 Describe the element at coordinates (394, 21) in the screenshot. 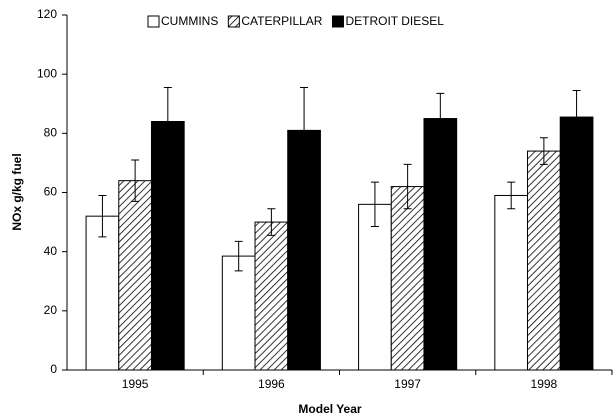

I see `legend-label: DETROIT DIESEL` at that location.